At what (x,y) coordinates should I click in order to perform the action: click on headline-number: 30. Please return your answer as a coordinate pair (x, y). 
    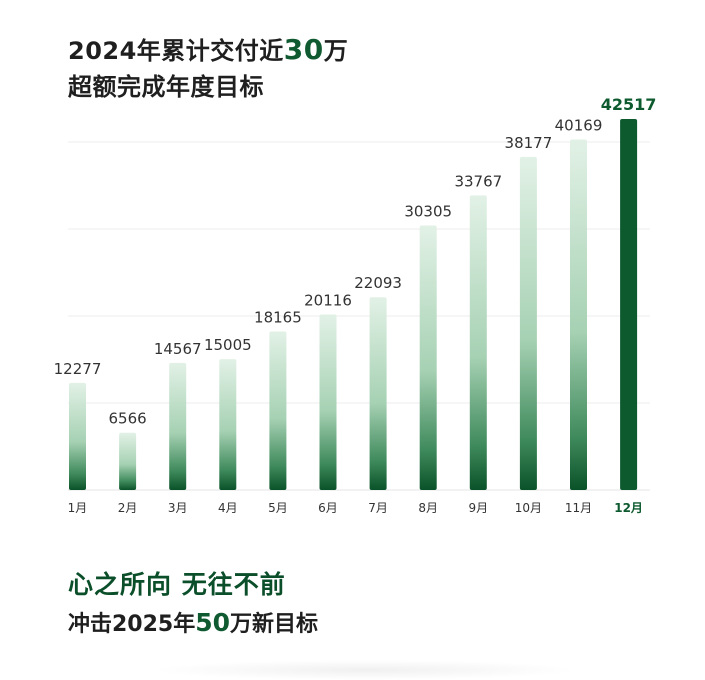
    Looking at the image, I should click on (303, 49).